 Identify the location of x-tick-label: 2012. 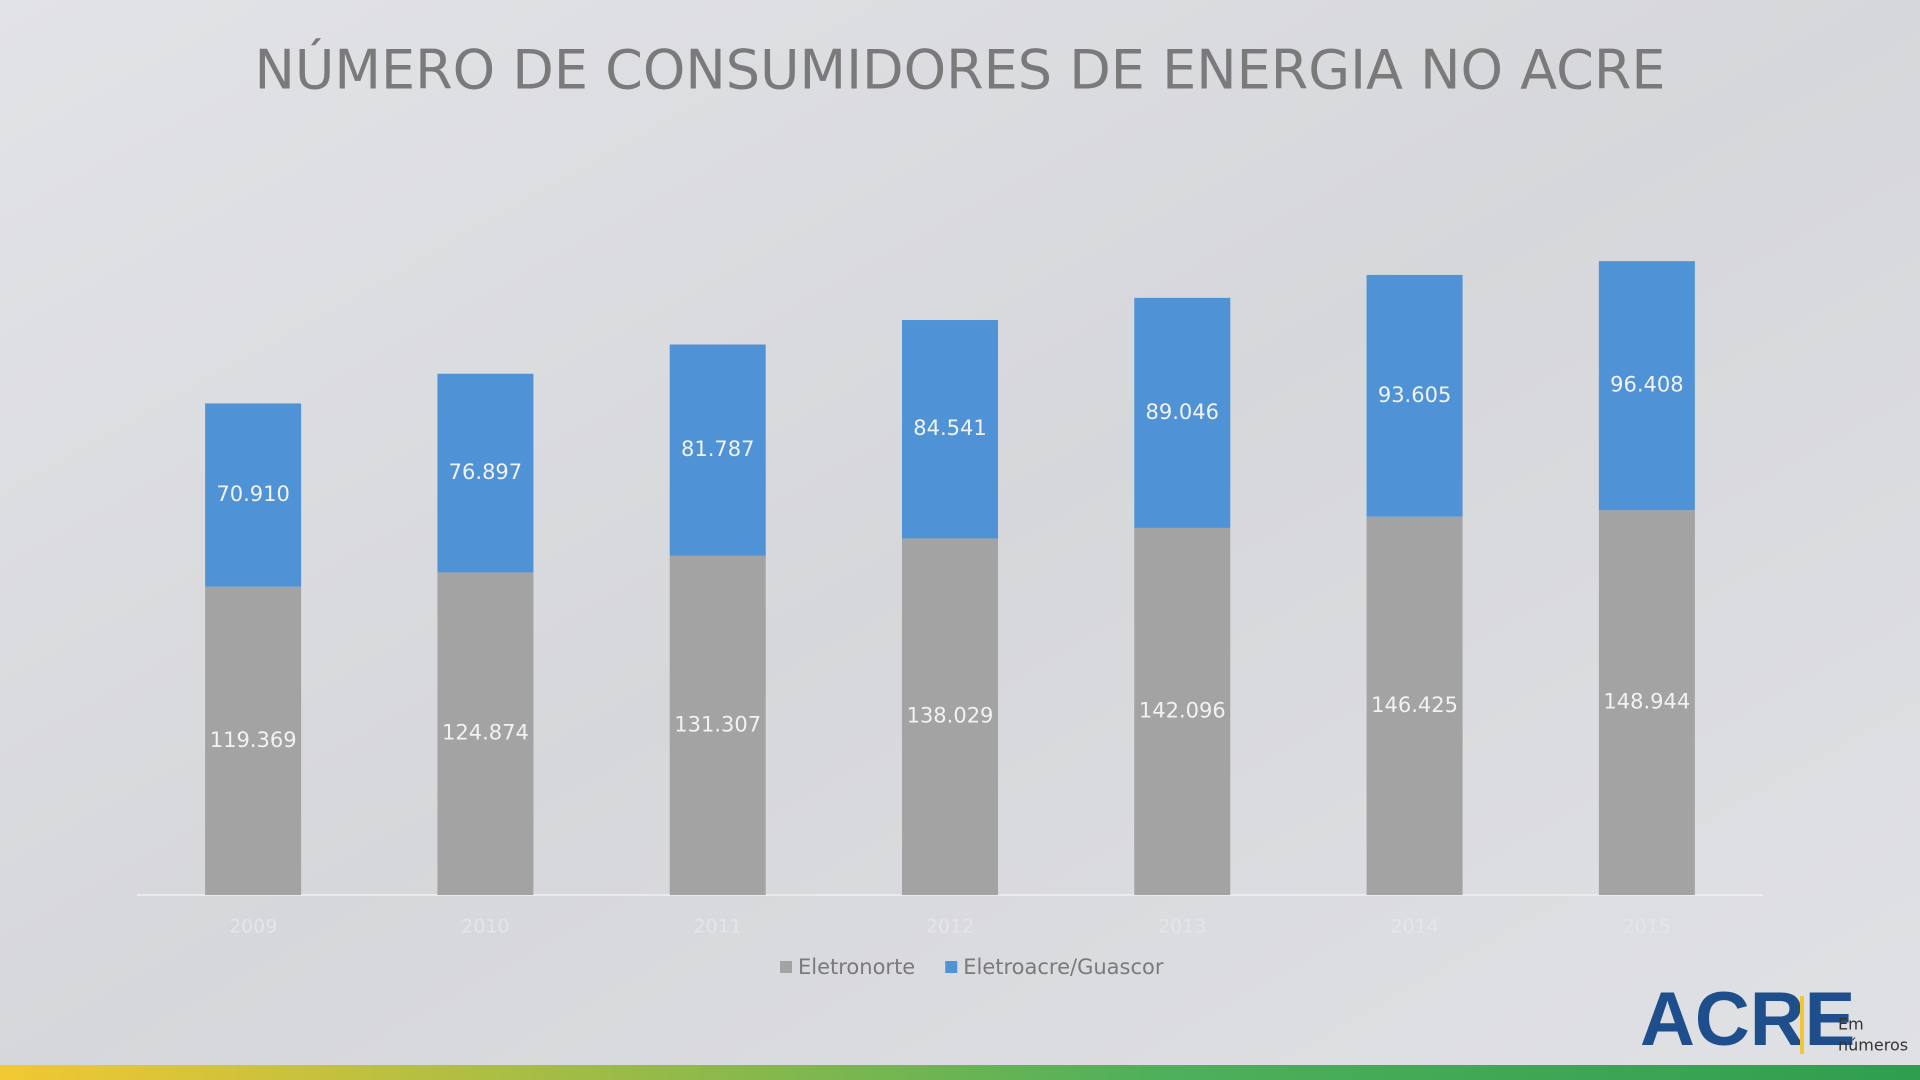
(950, 927).